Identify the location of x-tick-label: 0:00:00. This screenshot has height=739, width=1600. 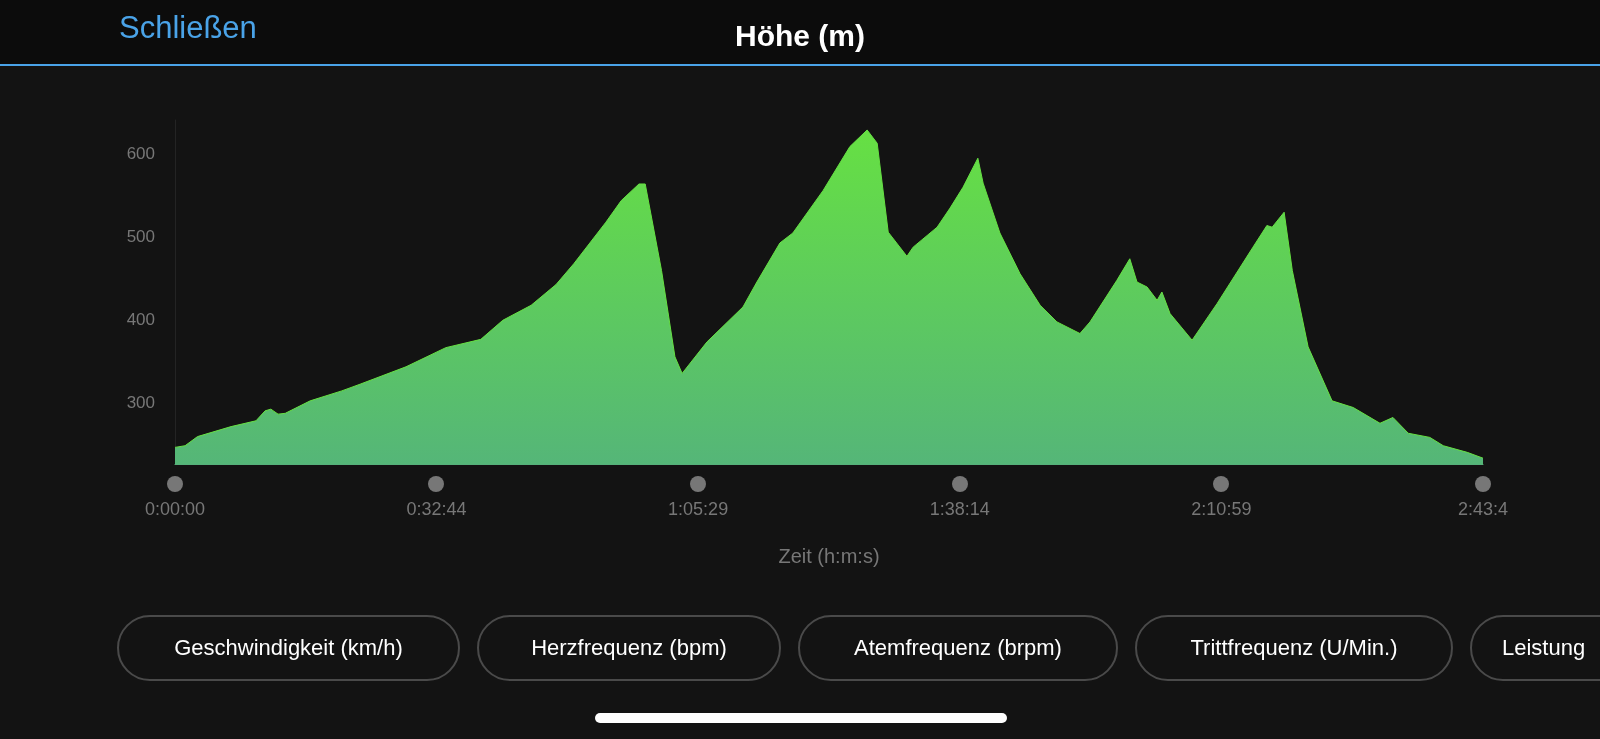
(175, 509).